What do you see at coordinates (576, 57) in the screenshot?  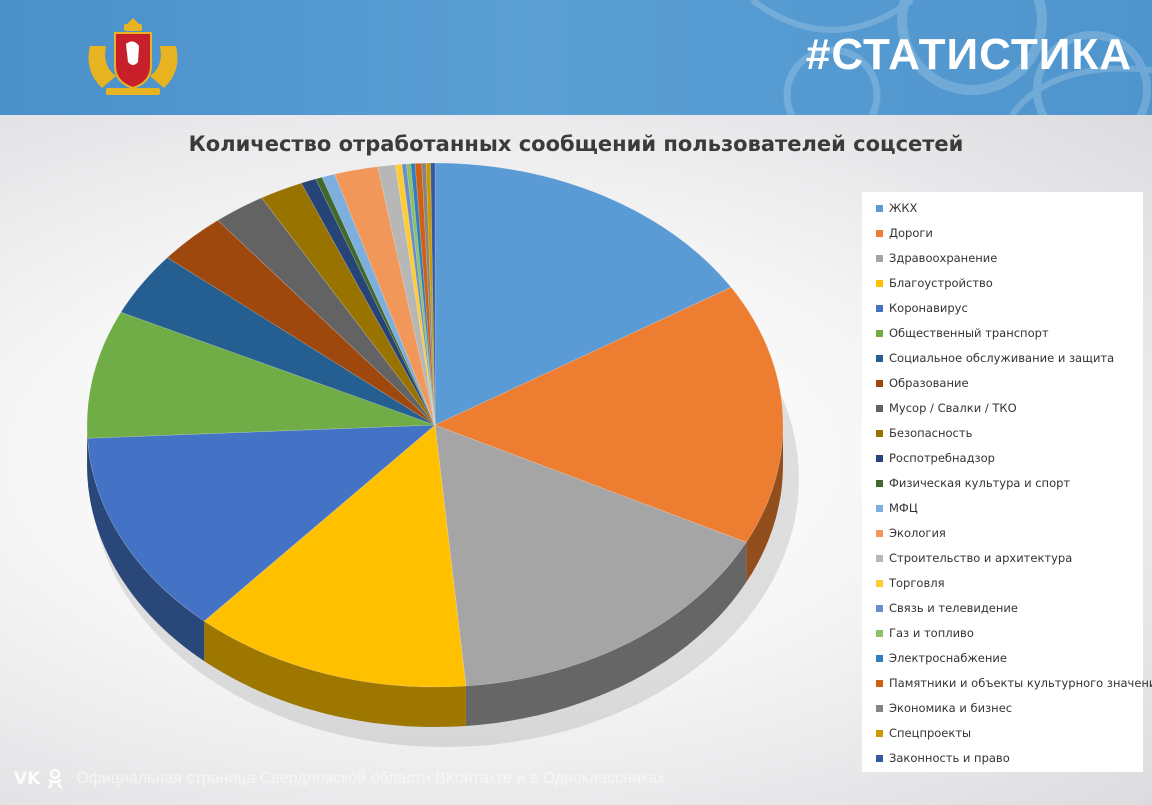 I see `header-banner: #СТАТИСТИКА` at bounding box center [576, 57].